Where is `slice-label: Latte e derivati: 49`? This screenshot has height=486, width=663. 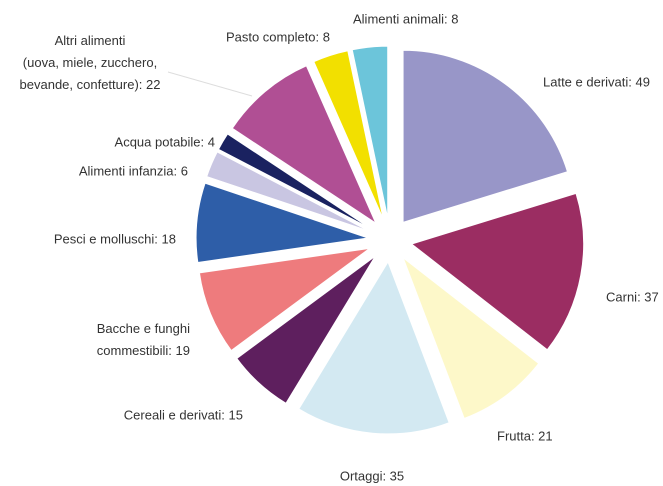 slice-label: Latte e derivati: 49 is located at coordinates (596, 81).